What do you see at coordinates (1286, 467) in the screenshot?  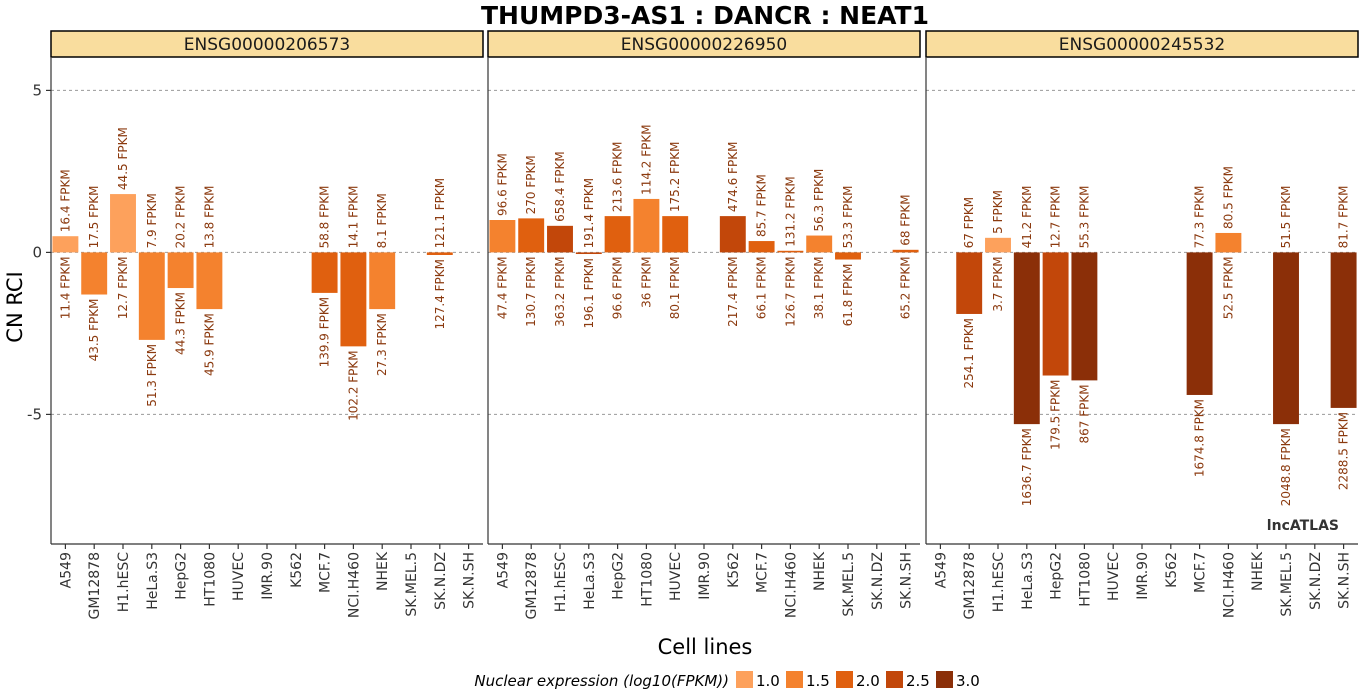 I see `fpkm-label-bottom: 2048.8 FPKM` at bounding box center [1286, 467].